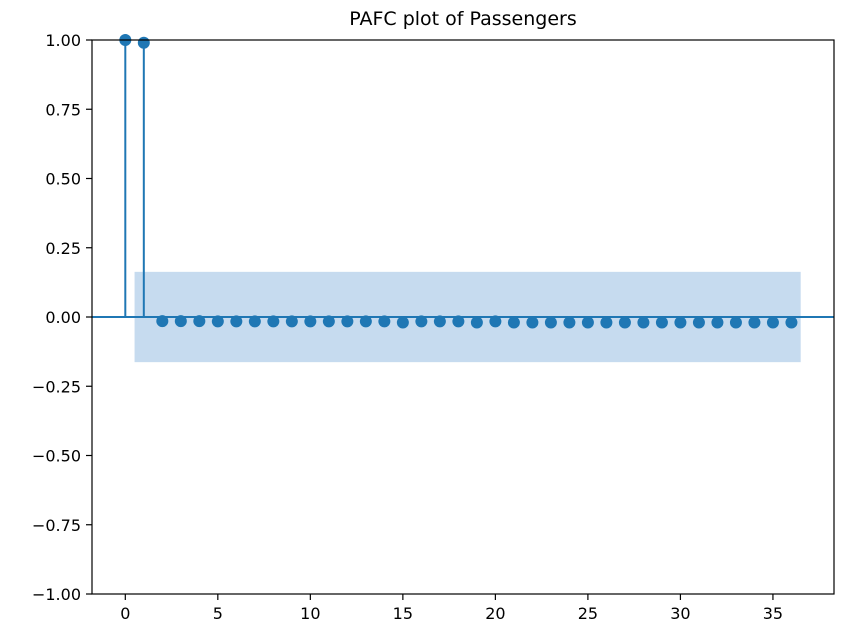 The image size is (849, 635). Describe the element at coordinates (56, 456) in the screenshot. I see `y-tick-label: −0.50` at that location.